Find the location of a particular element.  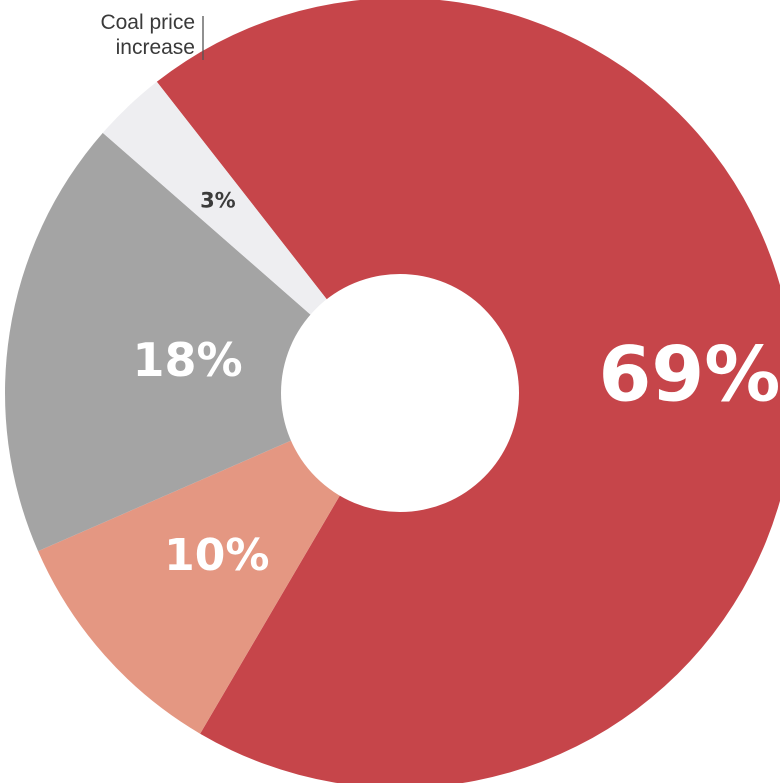

slice-69-percent-label: 69% is located at coordinates (689, 373).